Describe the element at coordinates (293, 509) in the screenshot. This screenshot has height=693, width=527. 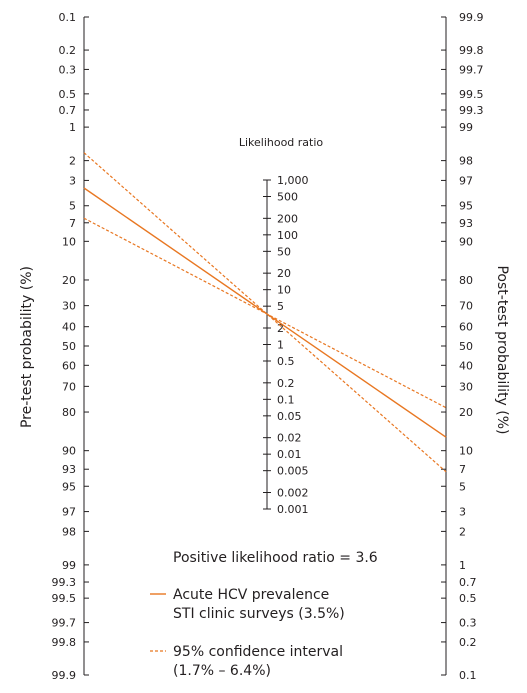
I see `lr-tick-0-001: 0.001` at that location.